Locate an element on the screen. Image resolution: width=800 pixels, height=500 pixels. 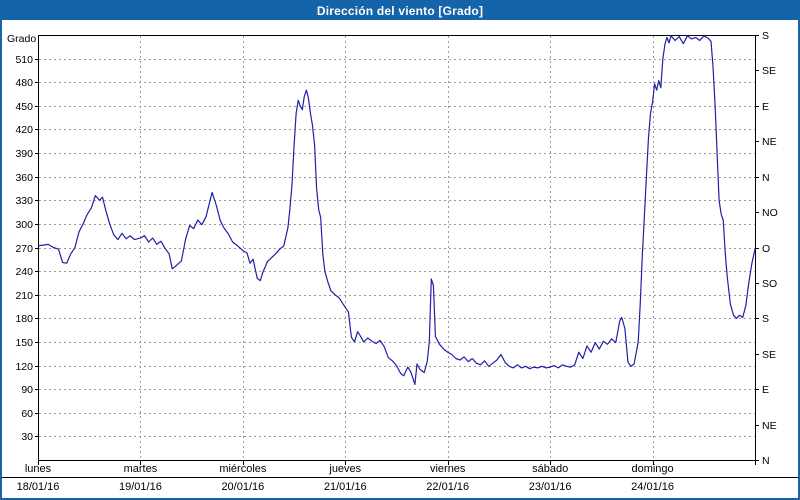
y-tick-label: 300 is located at coordinates (24, 225).